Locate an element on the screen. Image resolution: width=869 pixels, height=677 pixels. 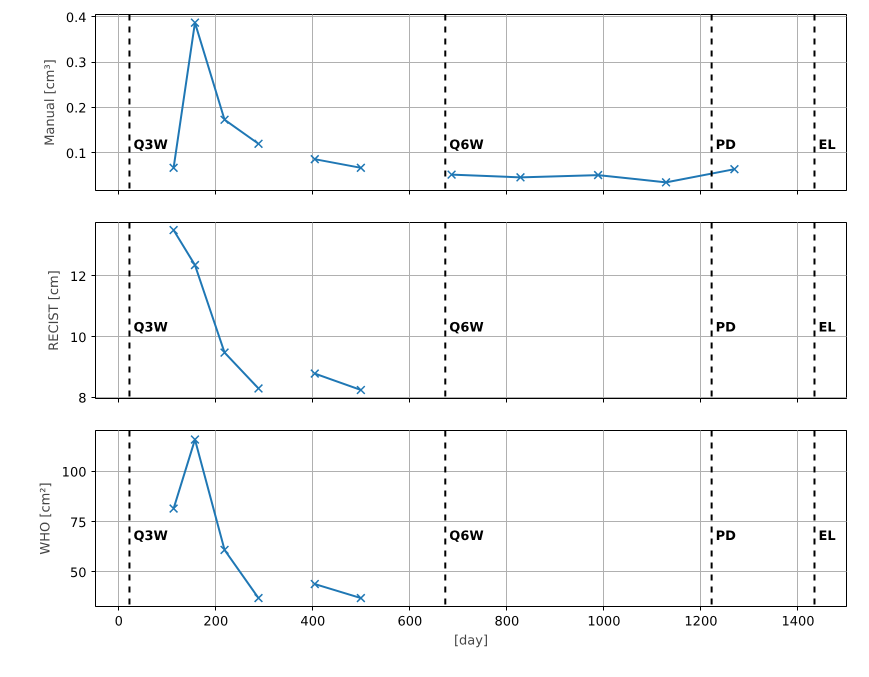
x-tick-label: 400 is located at coordinates (313, 622).